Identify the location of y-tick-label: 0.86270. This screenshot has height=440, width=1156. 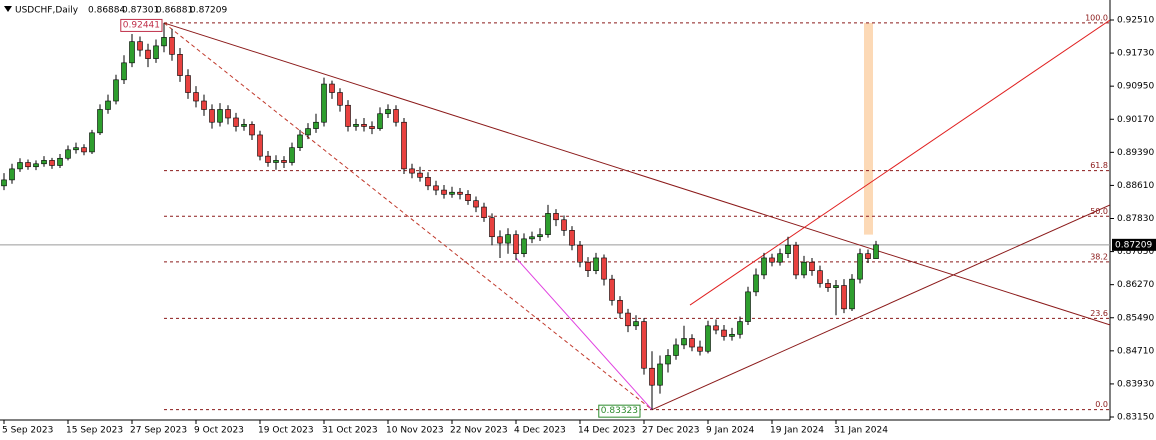
(1135, 285).